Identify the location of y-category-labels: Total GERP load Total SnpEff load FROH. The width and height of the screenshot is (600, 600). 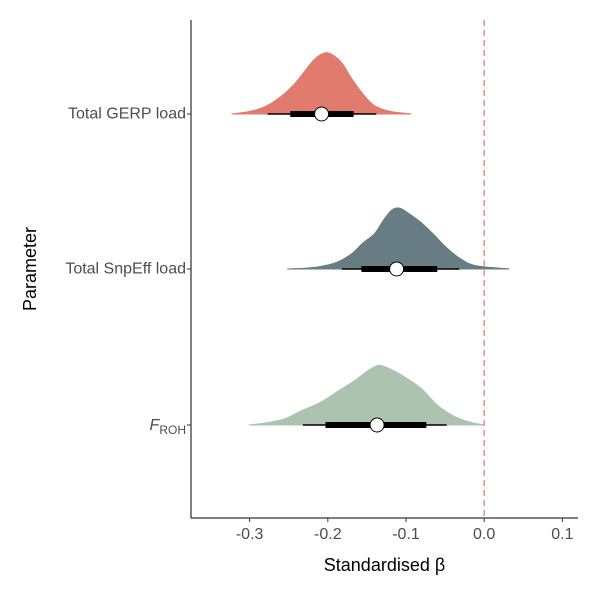
(128, 272).